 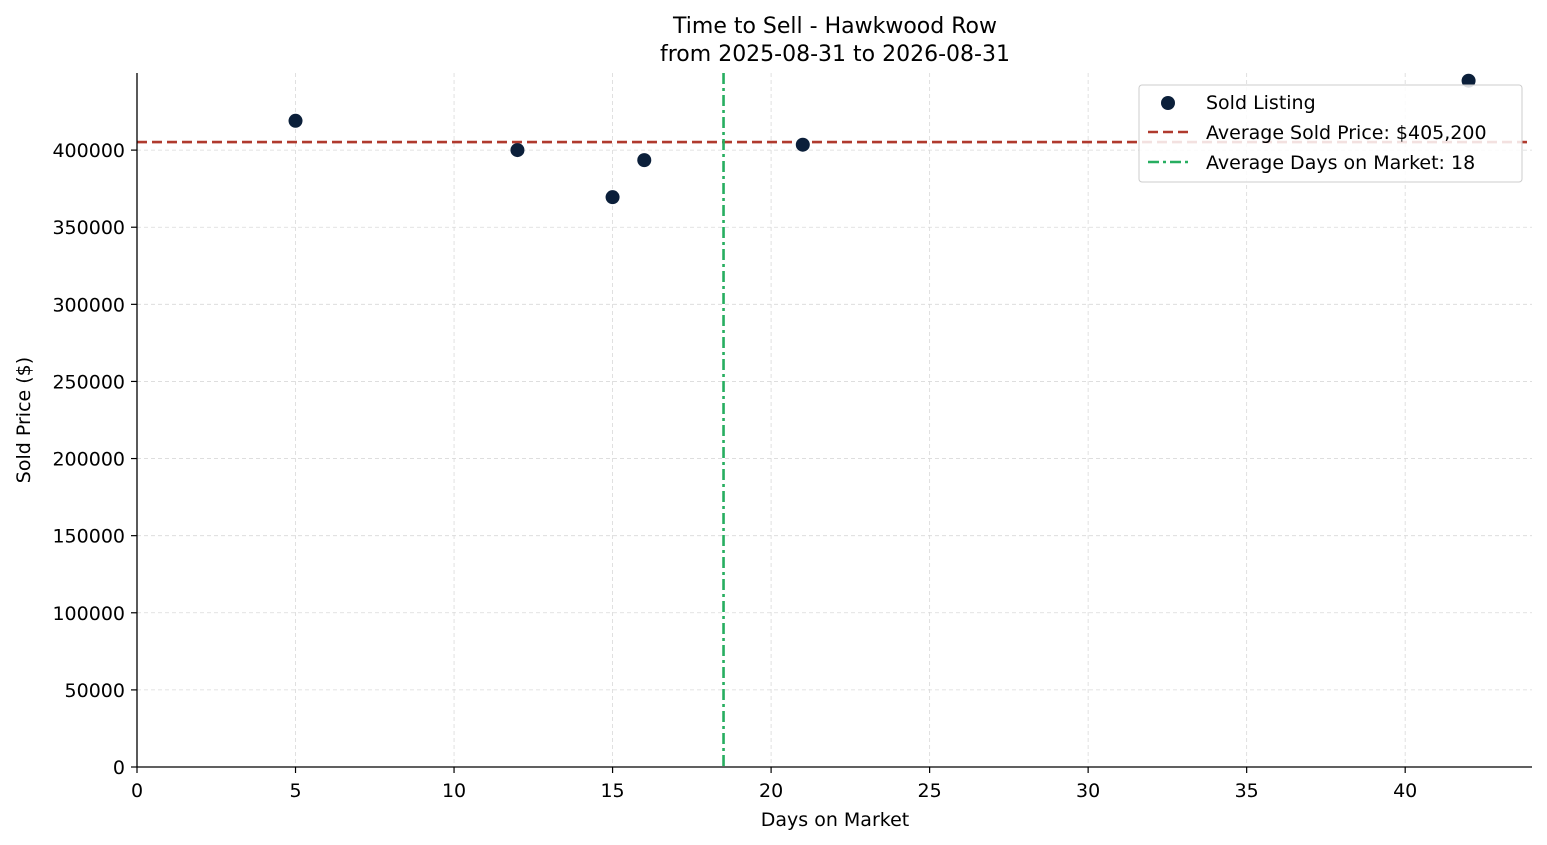 I want to click on y-axis-label: Sold Price ($), so click(x=24, y=420).